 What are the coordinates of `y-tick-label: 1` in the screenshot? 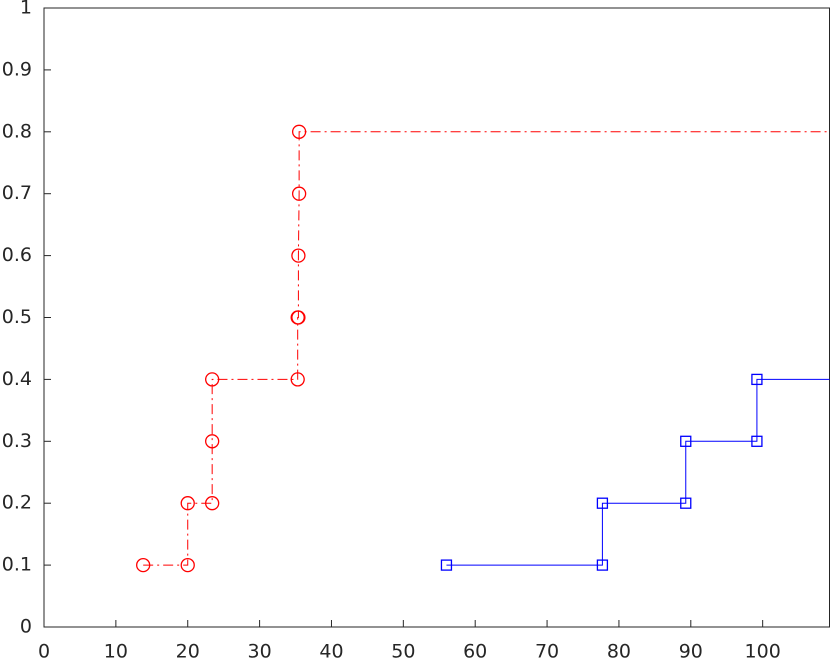 It's located at (26, 9).